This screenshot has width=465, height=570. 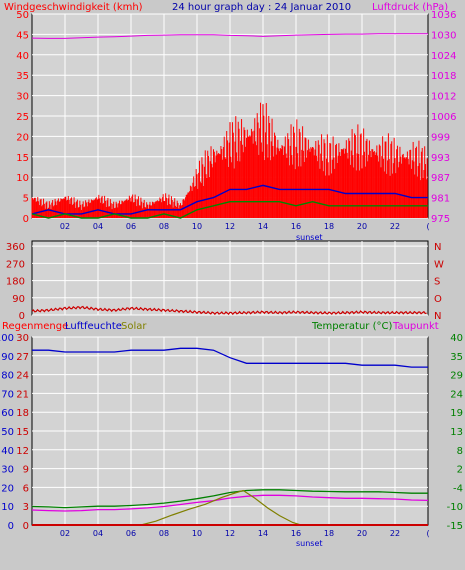 I want to click on temperature-y-tick-label: -15, so click(x=455, y=526).